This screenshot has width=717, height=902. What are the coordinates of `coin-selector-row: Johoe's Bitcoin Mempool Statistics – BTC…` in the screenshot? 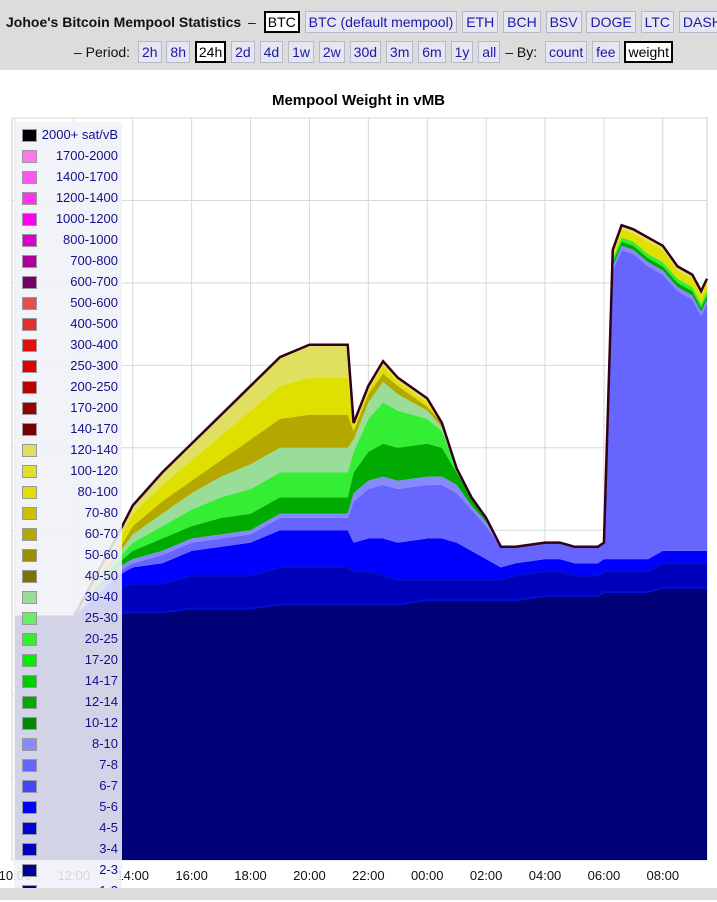 It's located at (361, 22).